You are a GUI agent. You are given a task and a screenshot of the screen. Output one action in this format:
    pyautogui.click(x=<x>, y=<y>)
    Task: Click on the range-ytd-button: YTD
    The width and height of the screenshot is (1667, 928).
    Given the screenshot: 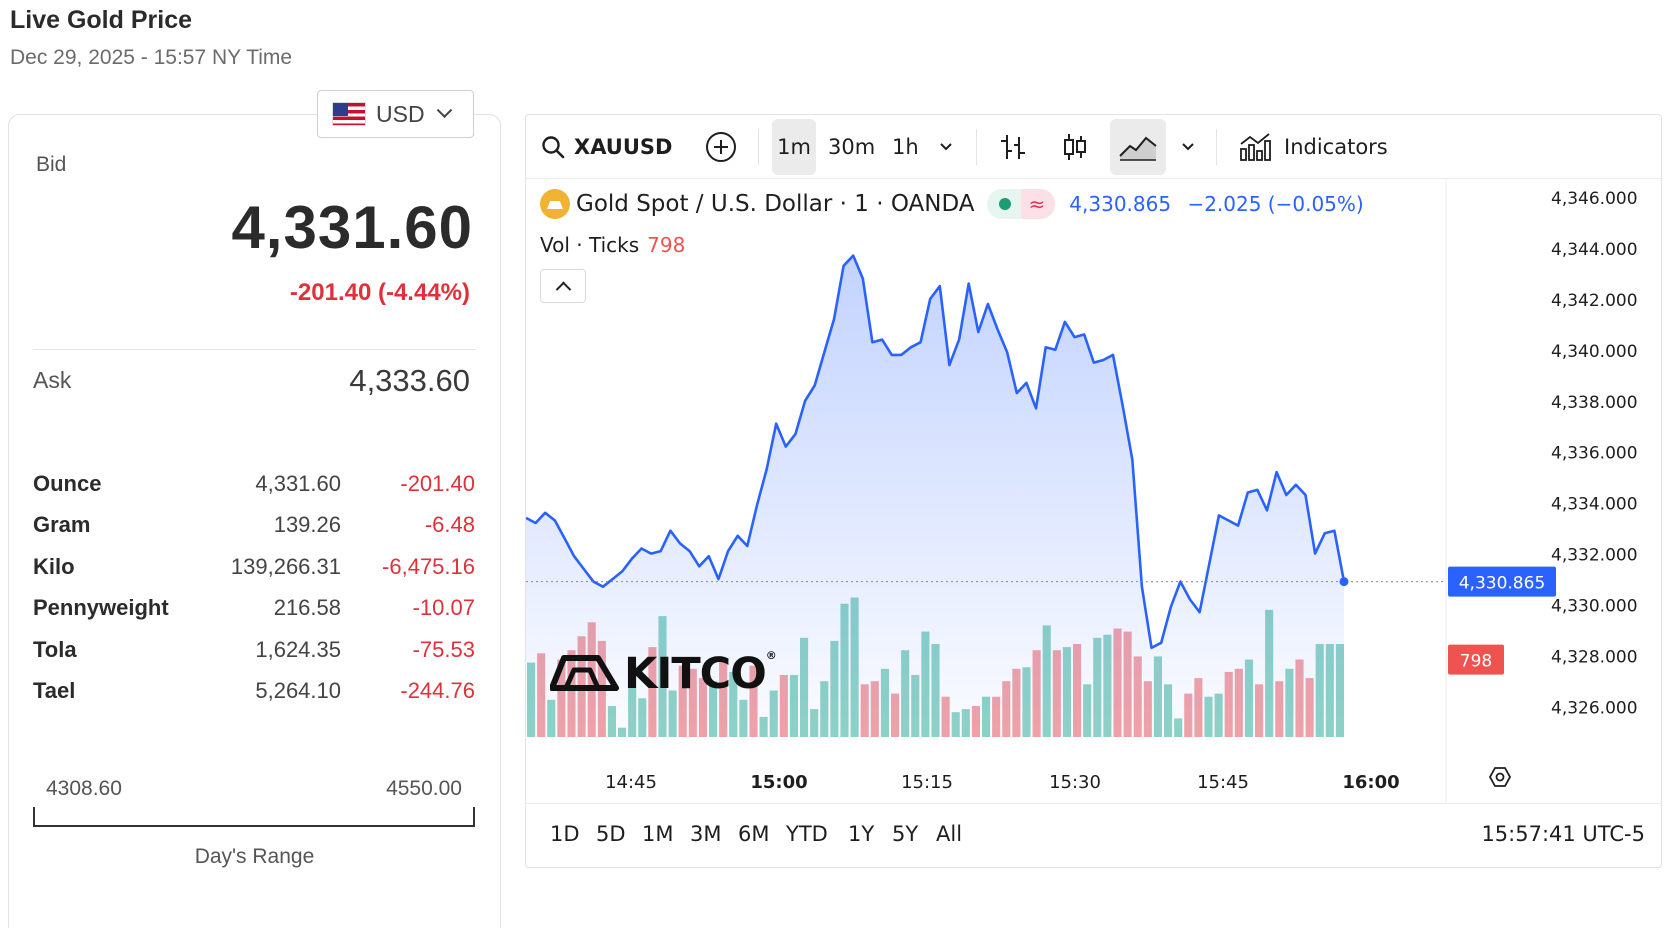 What is the action you would take?
    pyautogui.click(x=807, y=834)
    